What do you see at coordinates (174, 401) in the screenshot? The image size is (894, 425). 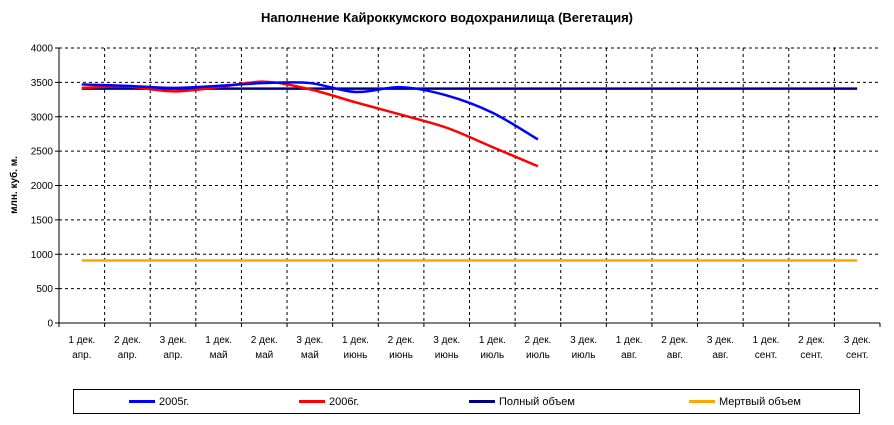 I see `legend-label: 2005г.` at bounding box center [174, 401].